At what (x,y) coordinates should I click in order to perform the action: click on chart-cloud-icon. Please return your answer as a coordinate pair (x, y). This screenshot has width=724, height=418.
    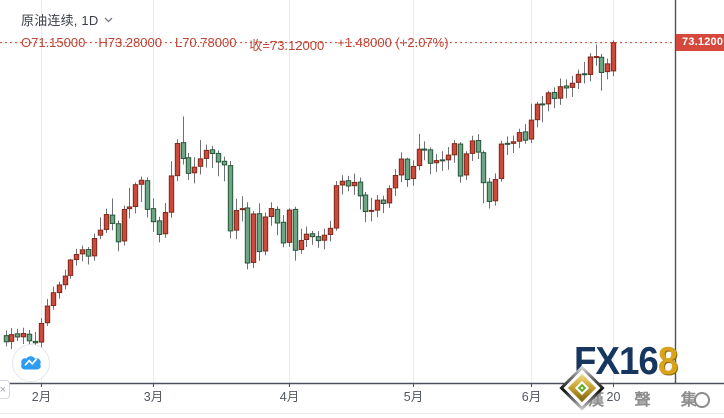
    Looking at the image, I should click on (31, 363).